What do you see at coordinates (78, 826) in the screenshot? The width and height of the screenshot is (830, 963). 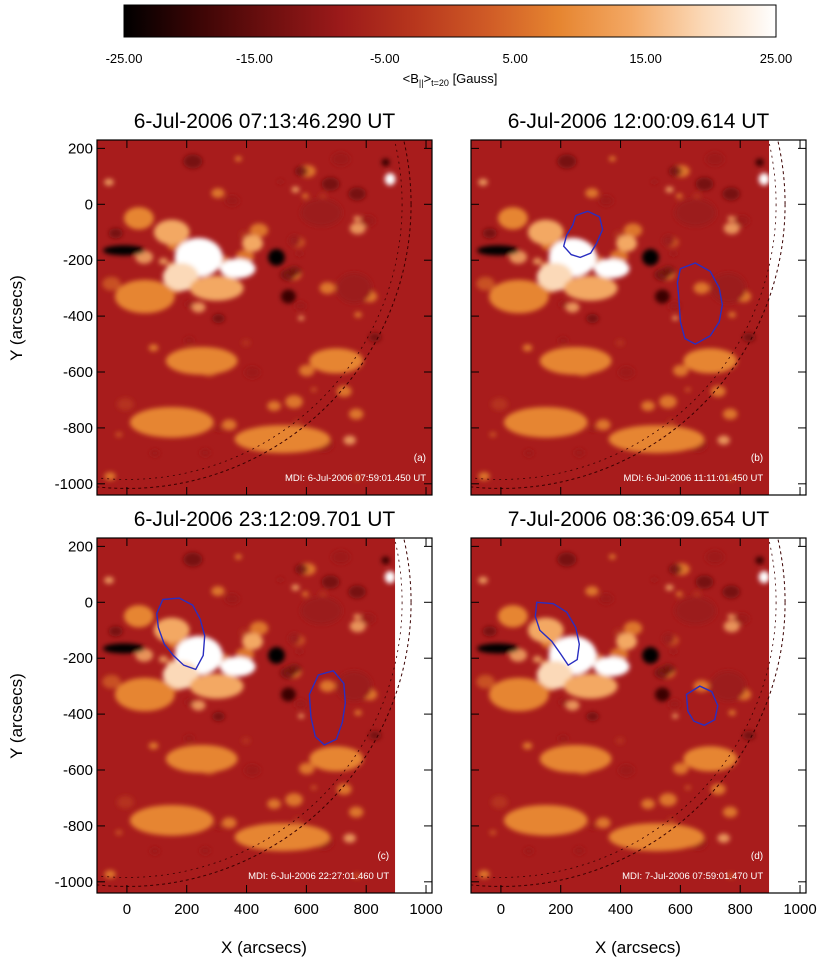 I see `y-tick-label: -800` at bounding box center [78, 826].